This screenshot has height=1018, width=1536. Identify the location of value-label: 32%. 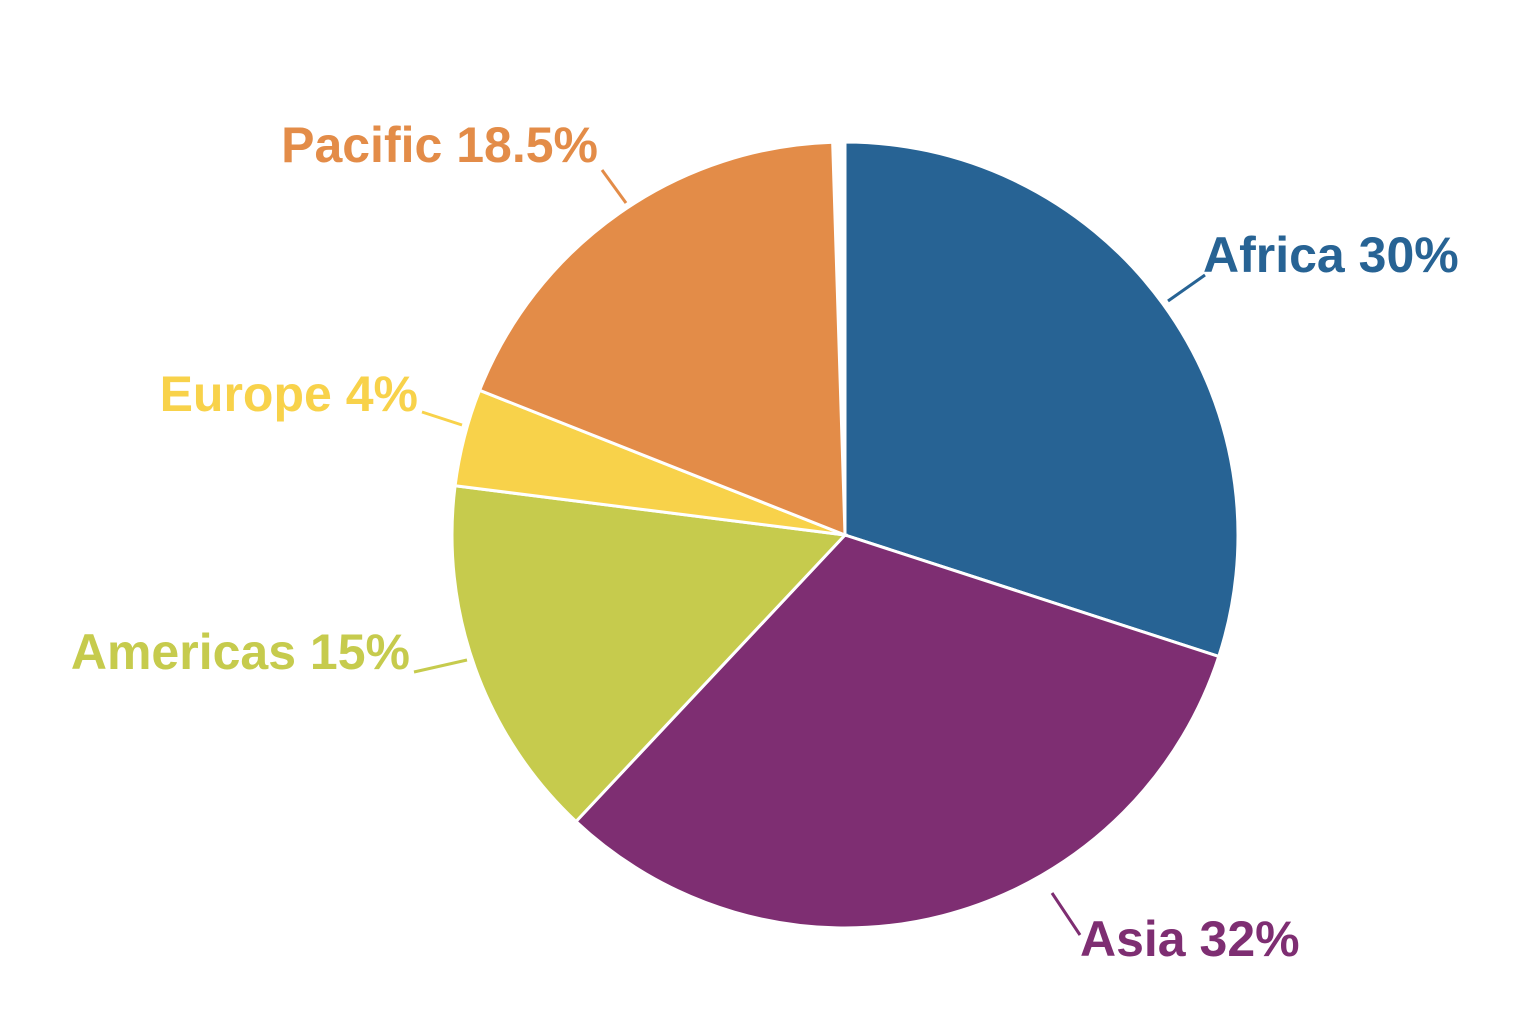
(1250, 939).